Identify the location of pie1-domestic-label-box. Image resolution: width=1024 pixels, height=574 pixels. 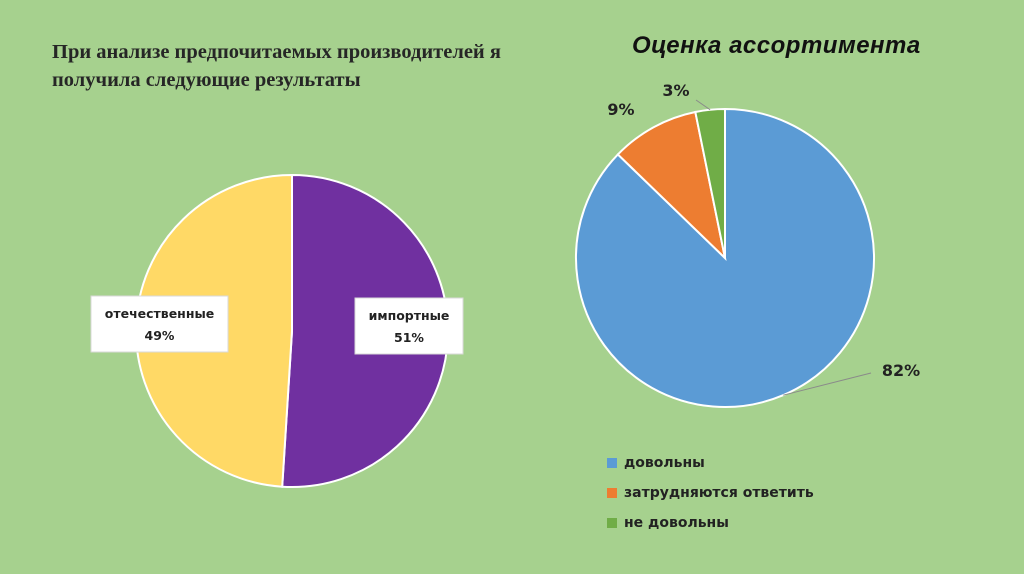
(159, 324).